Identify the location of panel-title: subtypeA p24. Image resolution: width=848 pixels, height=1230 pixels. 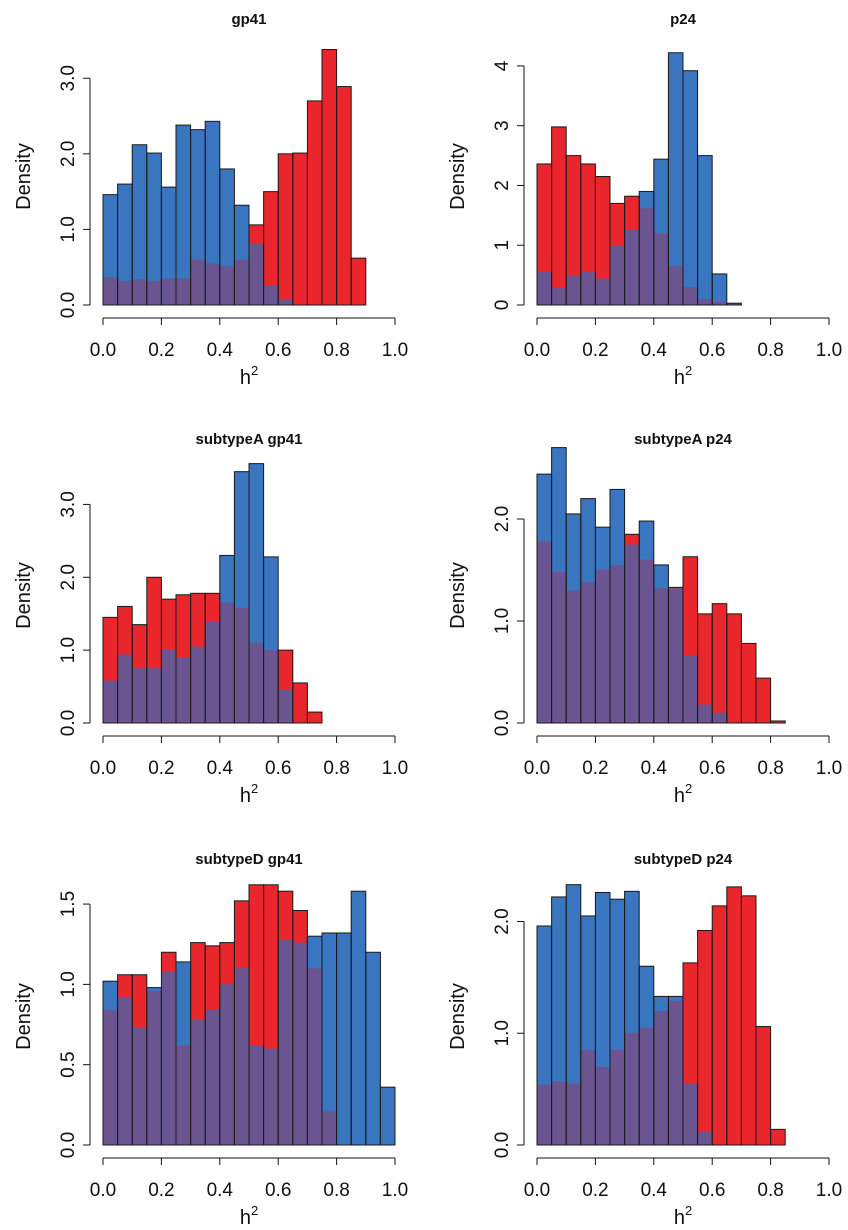
(683, 439).